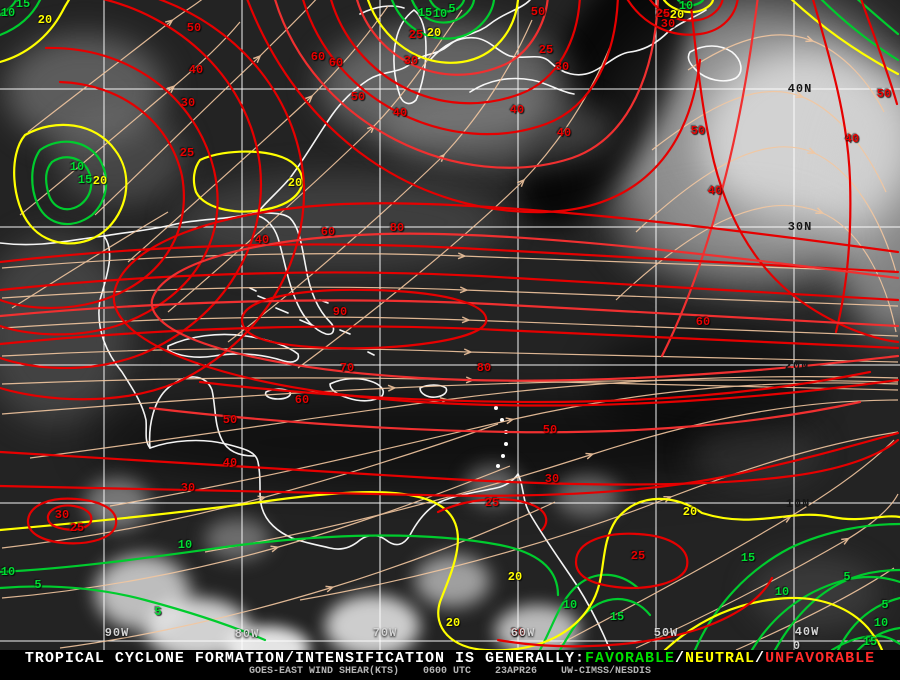 Image resolution: width=900 pixels, height=680 pixels. I want to click on product-date: 23APR26, so click(516, 671).